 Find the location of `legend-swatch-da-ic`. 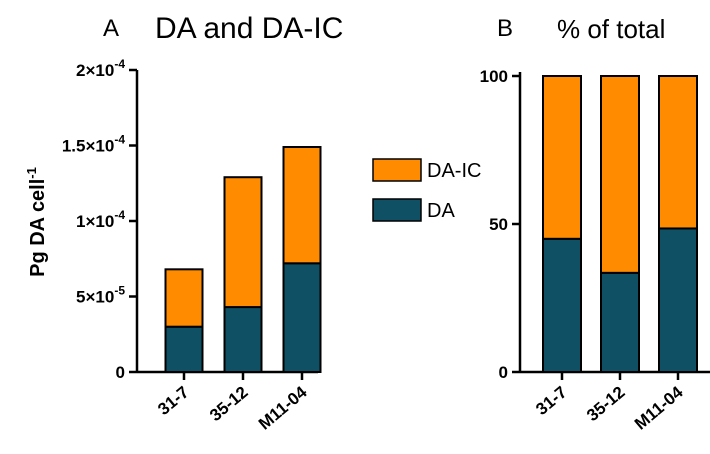

legend-swatch-da-ic is located at coordinates (397, 170).